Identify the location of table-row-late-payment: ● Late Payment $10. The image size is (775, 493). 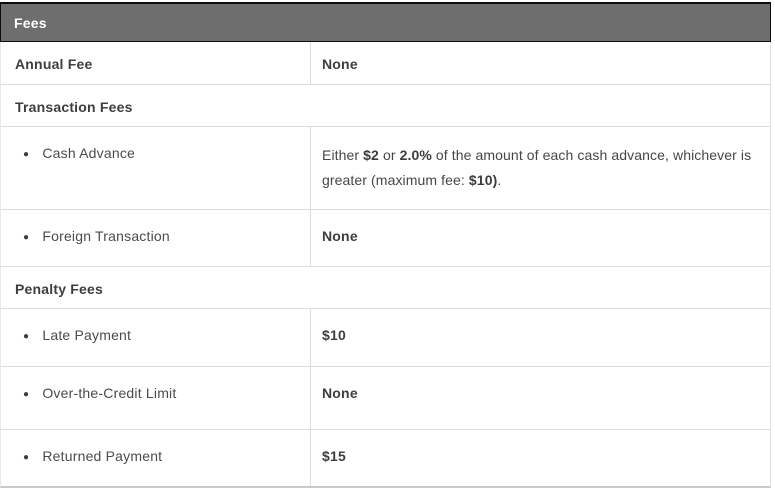
(385, 338).